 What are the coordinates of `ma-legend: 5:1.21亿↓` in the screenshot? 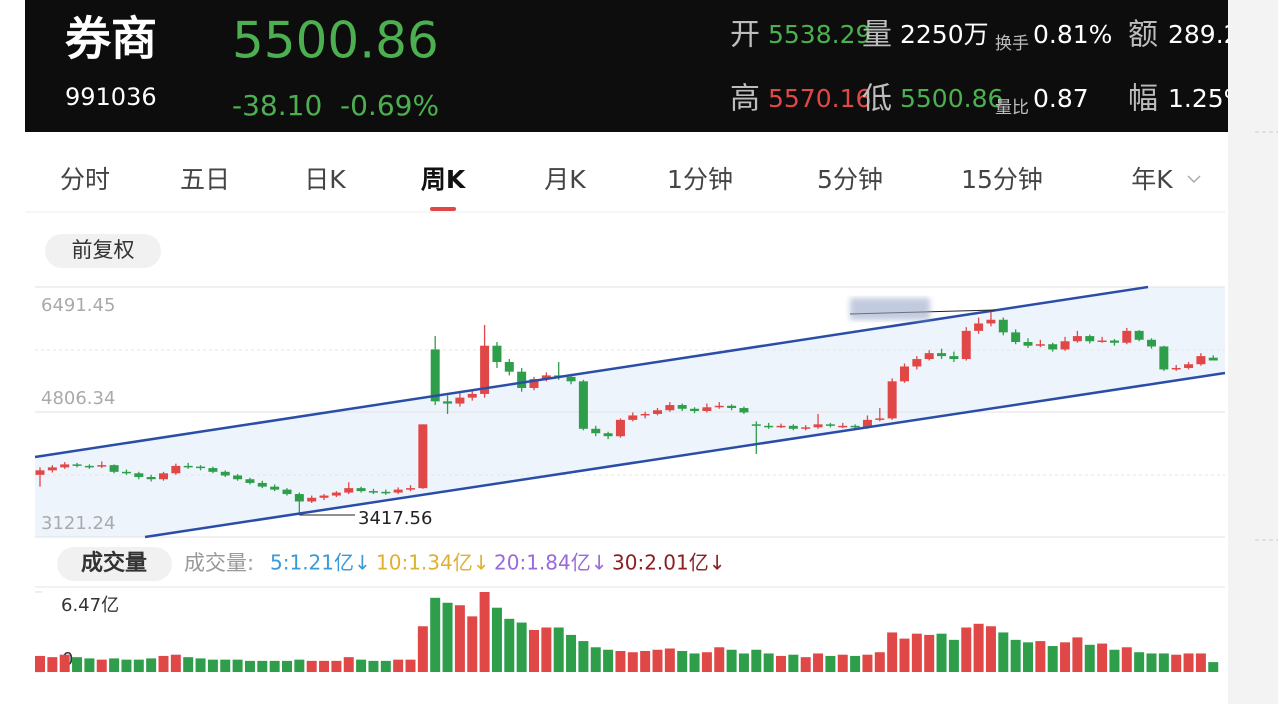 It's located at (320, 563).